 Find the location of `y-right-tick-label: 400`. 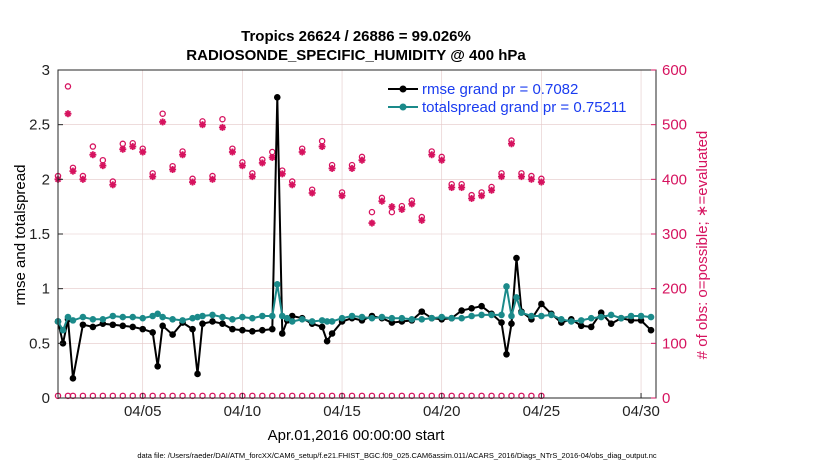

y-right-tick-label: 400 is located at coordinates (674, 179).